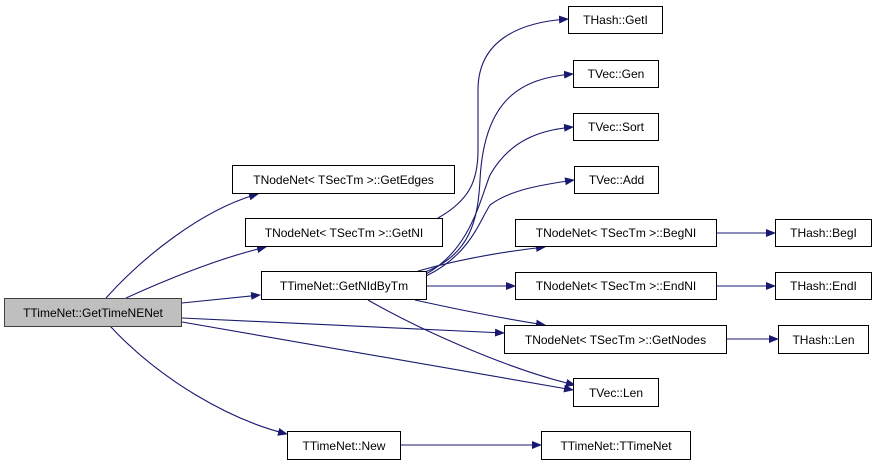  I want to click on edge-getNIdByTm-begNI, so click(481, 258).